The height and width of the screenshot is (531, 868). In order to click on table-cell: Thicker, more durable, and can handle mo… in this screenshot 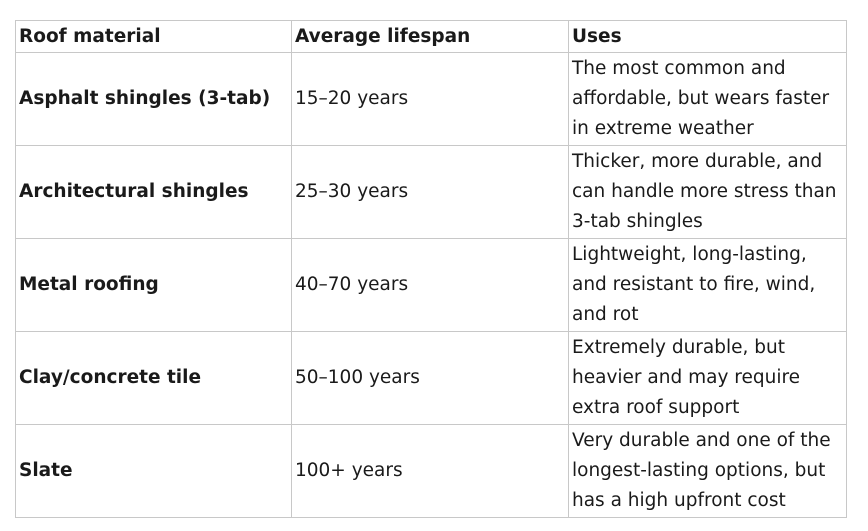, I will do `click(707, 192)`.